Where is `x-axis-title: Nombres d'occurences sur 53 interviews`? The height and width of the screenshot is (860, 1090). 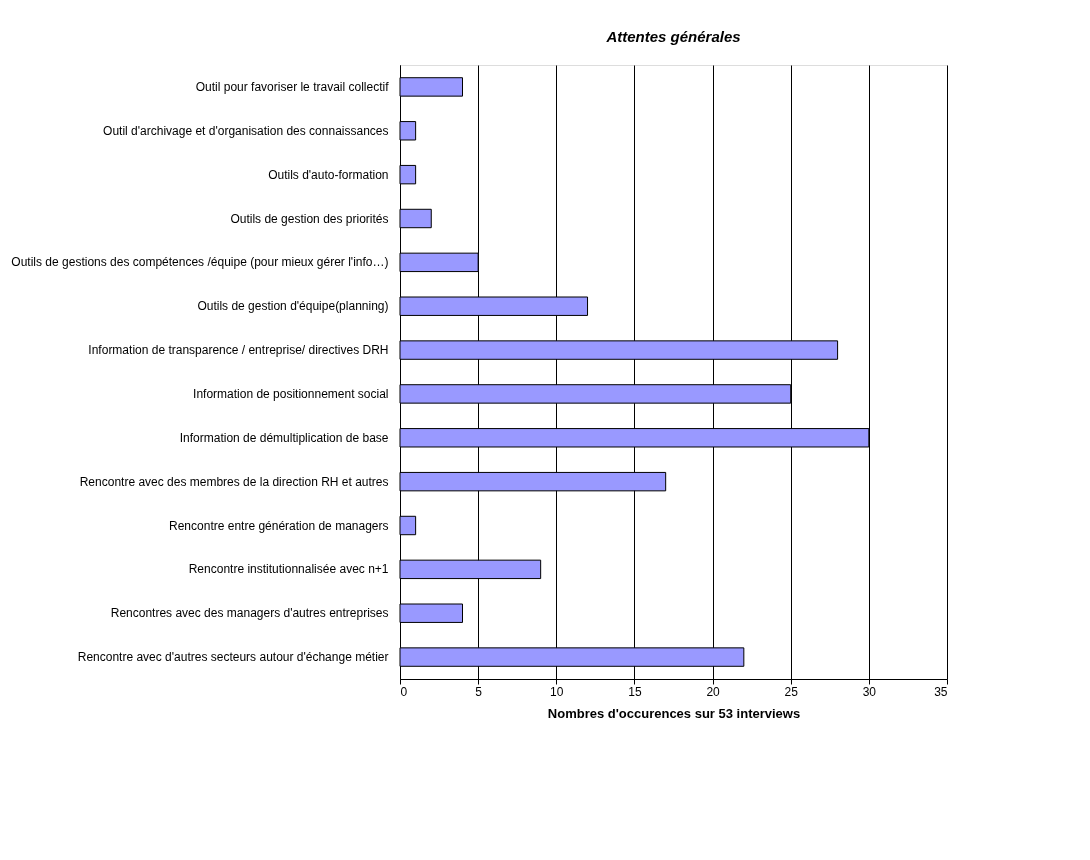 x-axis-title: Nombres d'occurences sur 53 interviews is located at coordinates (674, 713).